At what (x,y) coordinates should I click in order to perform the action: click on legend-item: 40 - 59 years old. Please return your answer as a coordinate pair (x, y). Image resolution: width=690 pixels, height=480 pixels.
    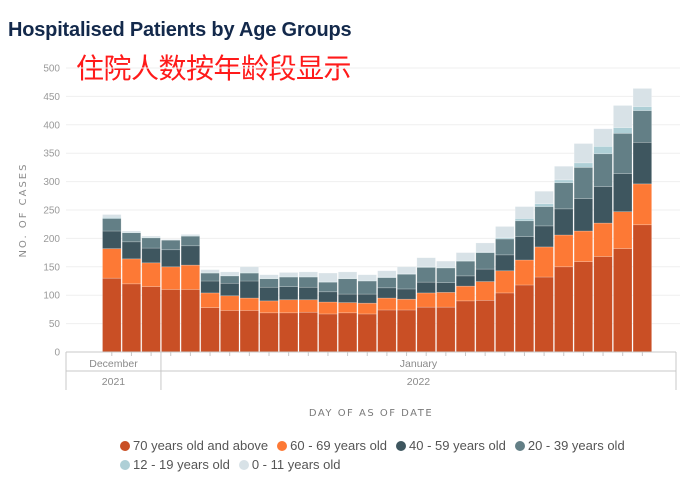
    Looking at the image, I should click on (451, 446).